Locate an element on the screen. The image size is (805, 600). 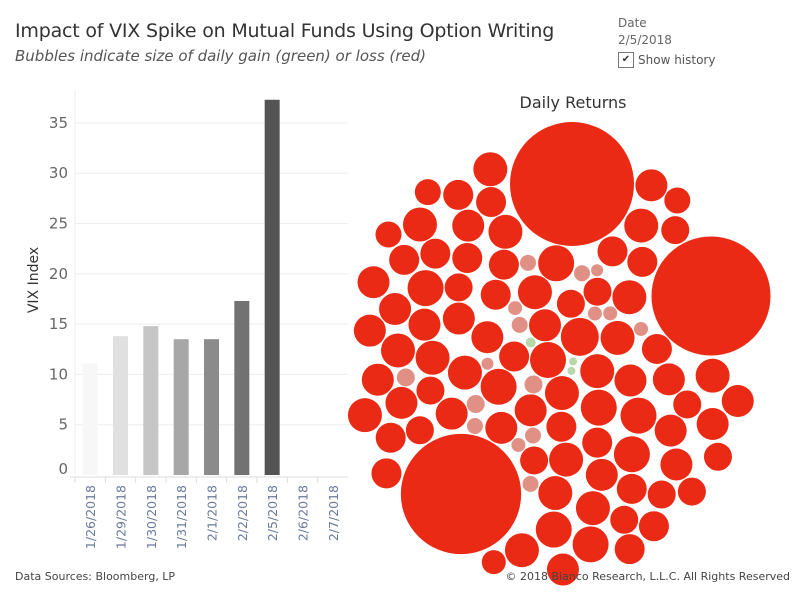
show-history-label: Show history is located at coordinates (677, 60).